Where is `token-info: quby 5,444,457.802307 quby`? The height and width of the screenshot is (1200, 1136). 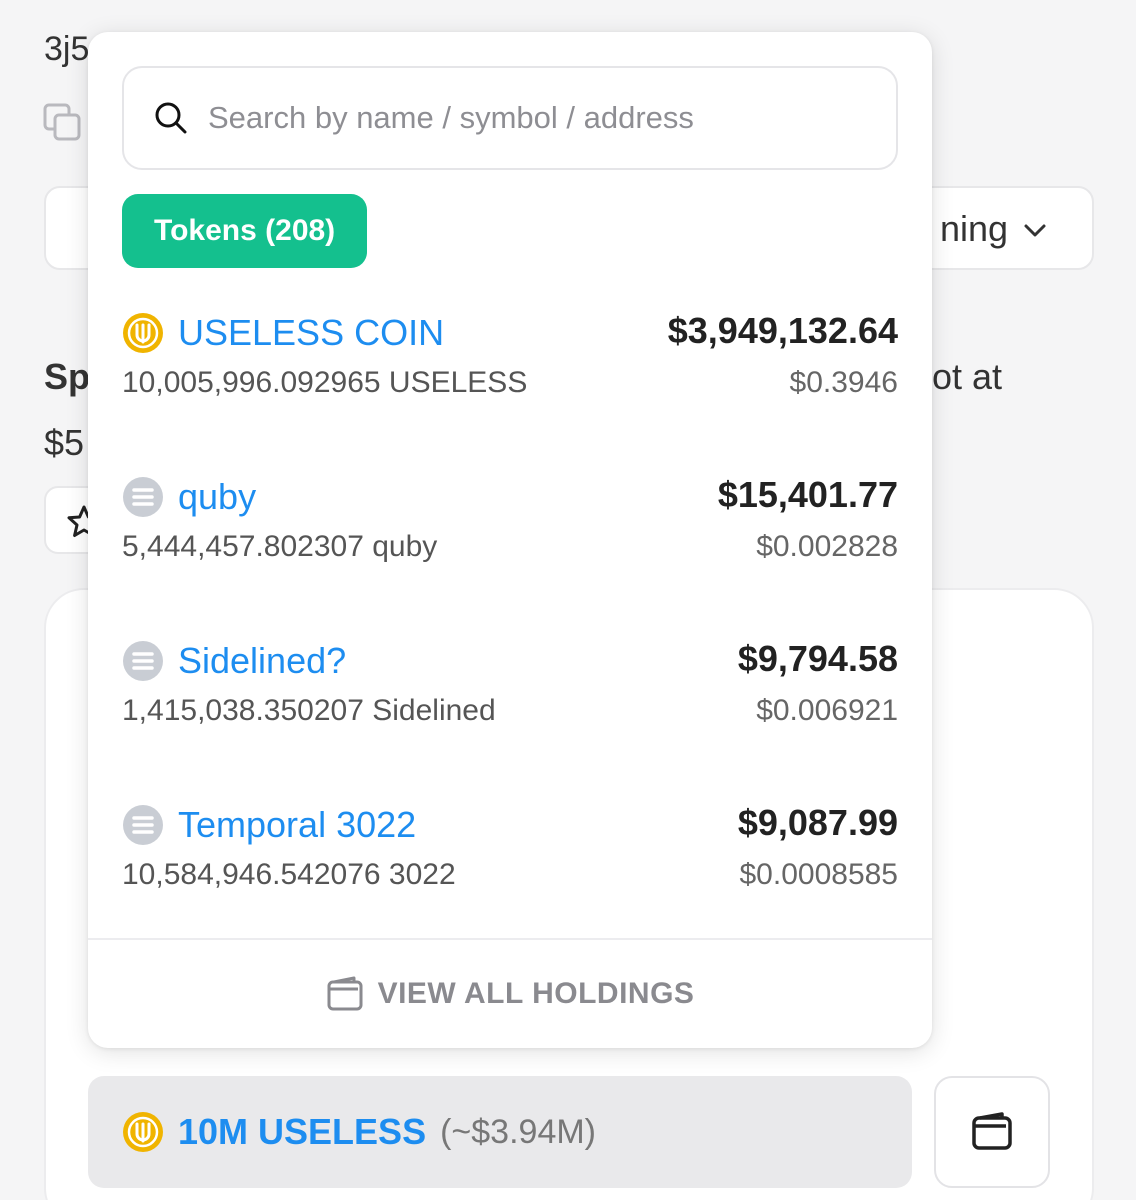 token-info: quby 5,444,457.802307 quby is located at coordinates (279, 520).